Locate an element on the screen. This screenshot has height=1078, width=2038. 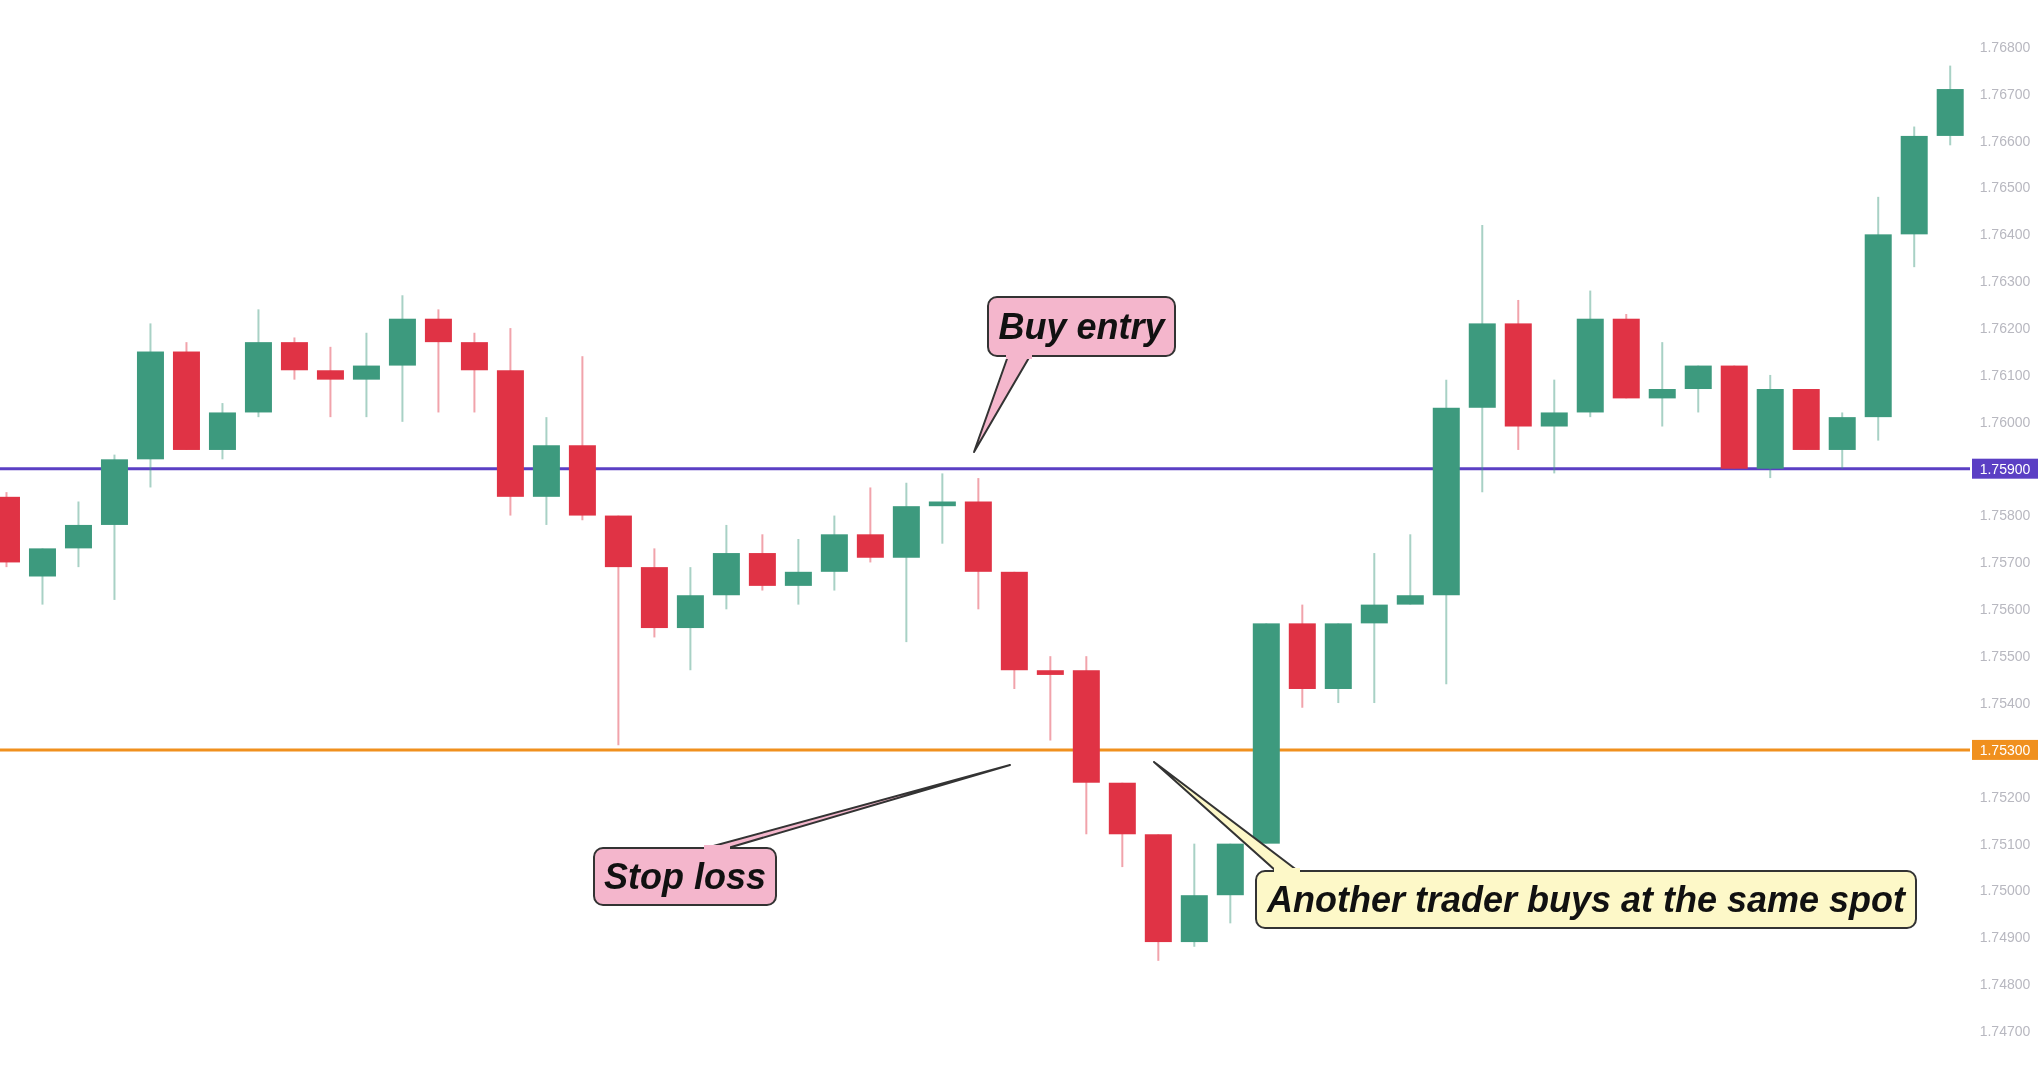
y-tick-label: 1.74900 is located at coordinates (2005, 937).